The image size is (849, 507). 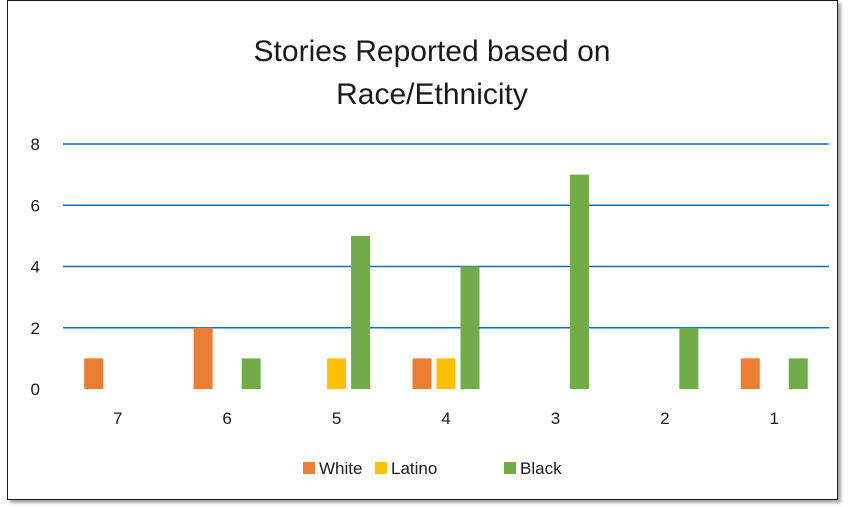 I want to click on x-tick-label: 6, so click(x=226, y=418).